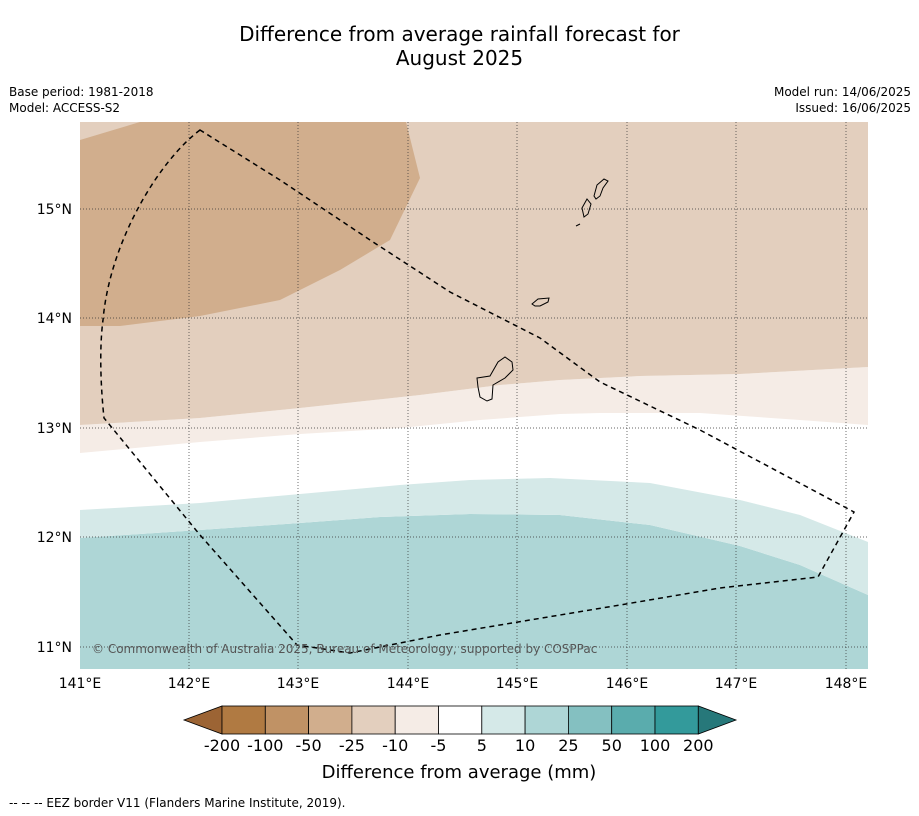 The width and height of the screenshot is (919, 816). What do you see at coordinates (601, 189) in the screenshot?
I see `island-saipan` at bounding box center [601, 189].